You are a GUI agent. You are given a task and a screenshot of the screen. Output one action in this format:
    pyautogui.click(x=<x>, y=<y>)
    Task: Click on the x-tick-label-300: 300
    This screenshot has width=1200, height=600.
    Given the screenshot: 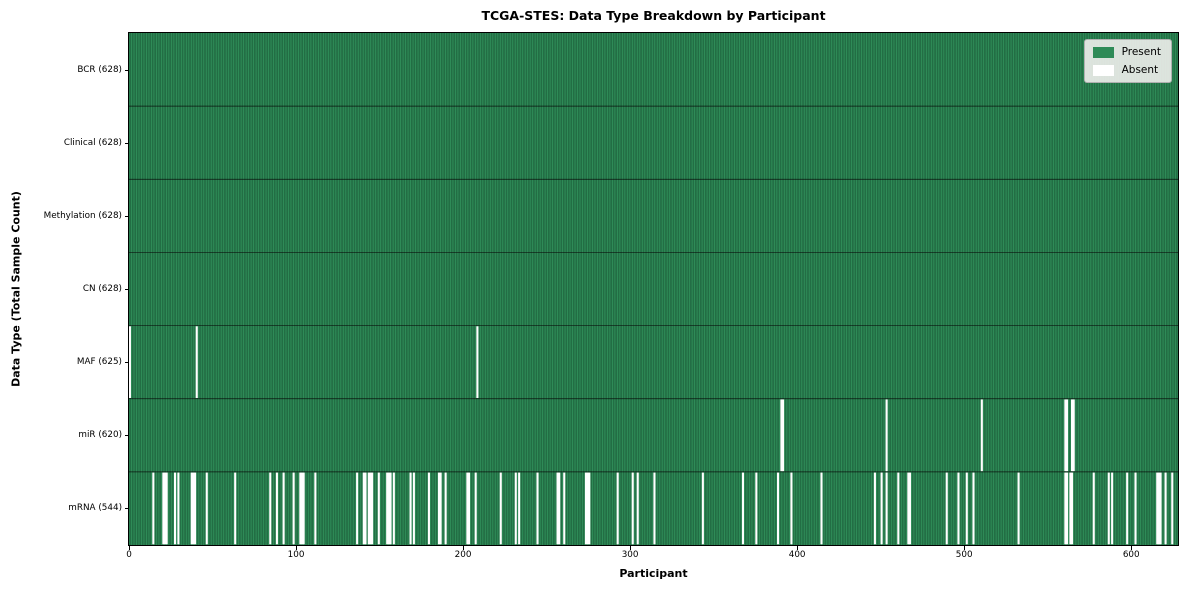 What is the action you would take?
    pyautogui.click(x=630, y=555)
    